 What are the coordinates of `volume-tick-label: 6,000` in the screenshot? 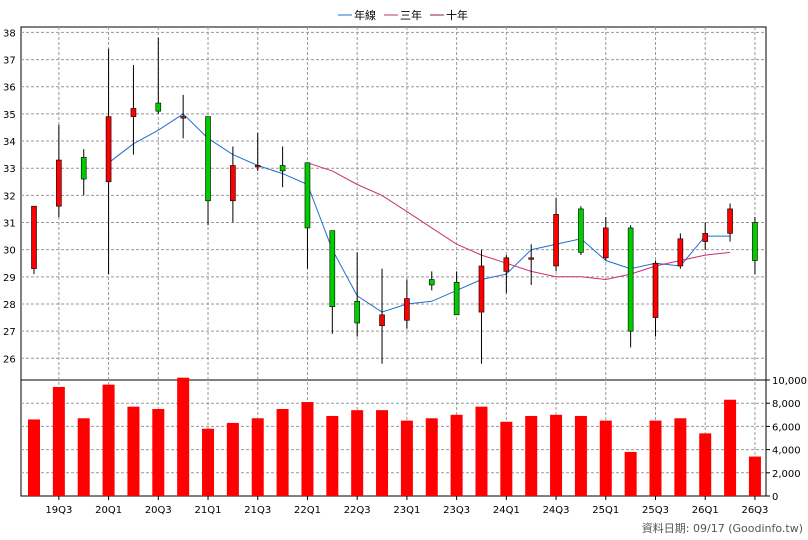 It's located at (786, 427).